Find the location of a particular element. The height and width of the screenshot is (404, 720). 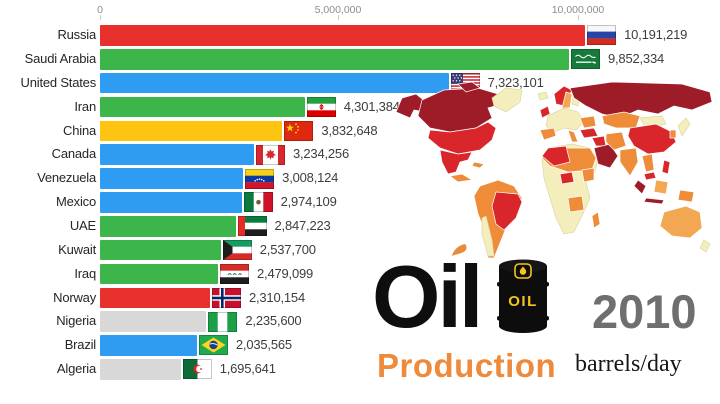

title-production: Production is located at coordinates (467, 365).